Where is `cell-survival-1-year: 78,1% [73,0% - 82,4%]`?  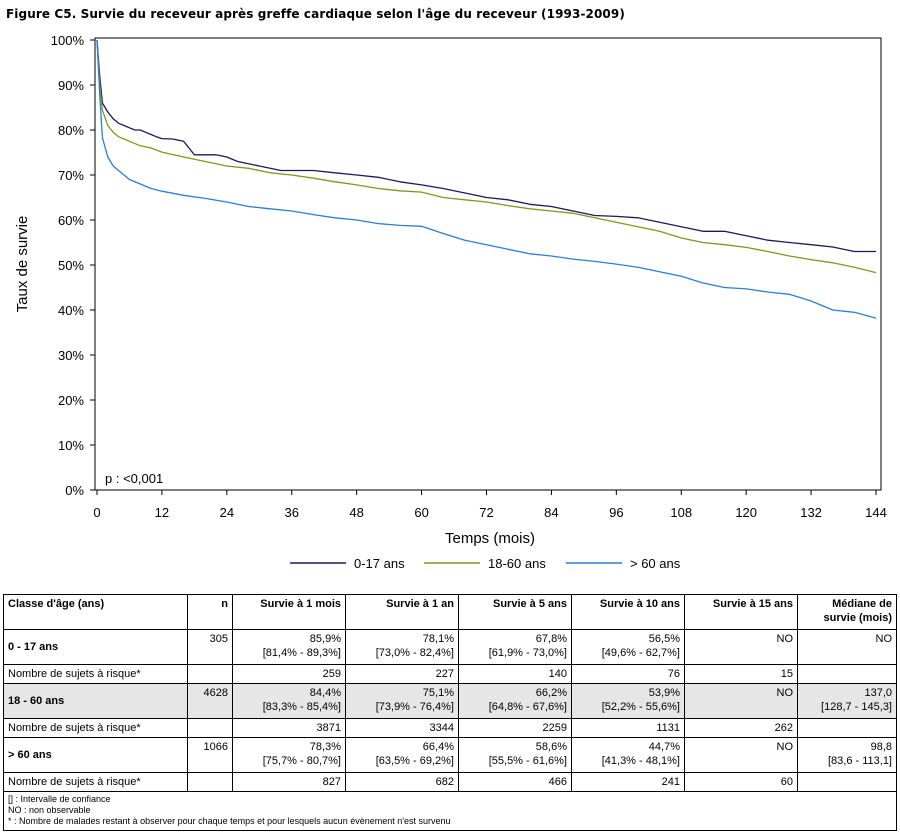 cell-survival-1-year: 78,1% [73,0% - 82,4%] is located at coordinates (402, 647).